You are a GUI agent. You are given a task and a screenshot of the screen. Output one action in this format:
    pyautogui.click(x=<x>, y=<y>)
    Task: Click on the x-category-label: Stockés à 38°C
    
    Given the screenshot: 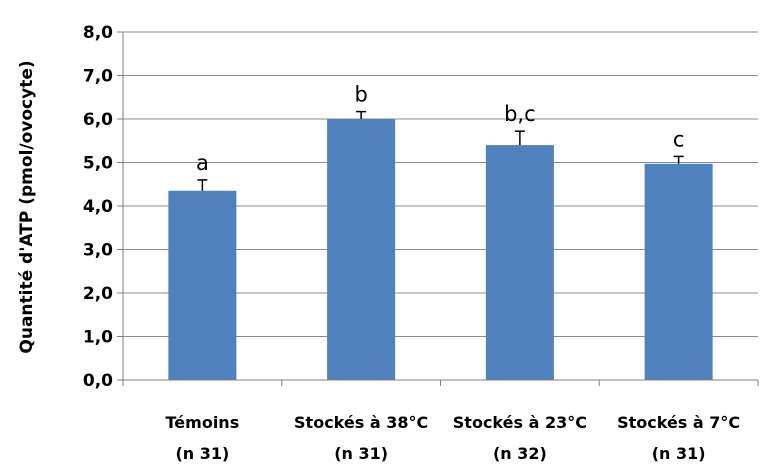 What is the action you would take?
    pyautogui.click(x=361, y=422)
    